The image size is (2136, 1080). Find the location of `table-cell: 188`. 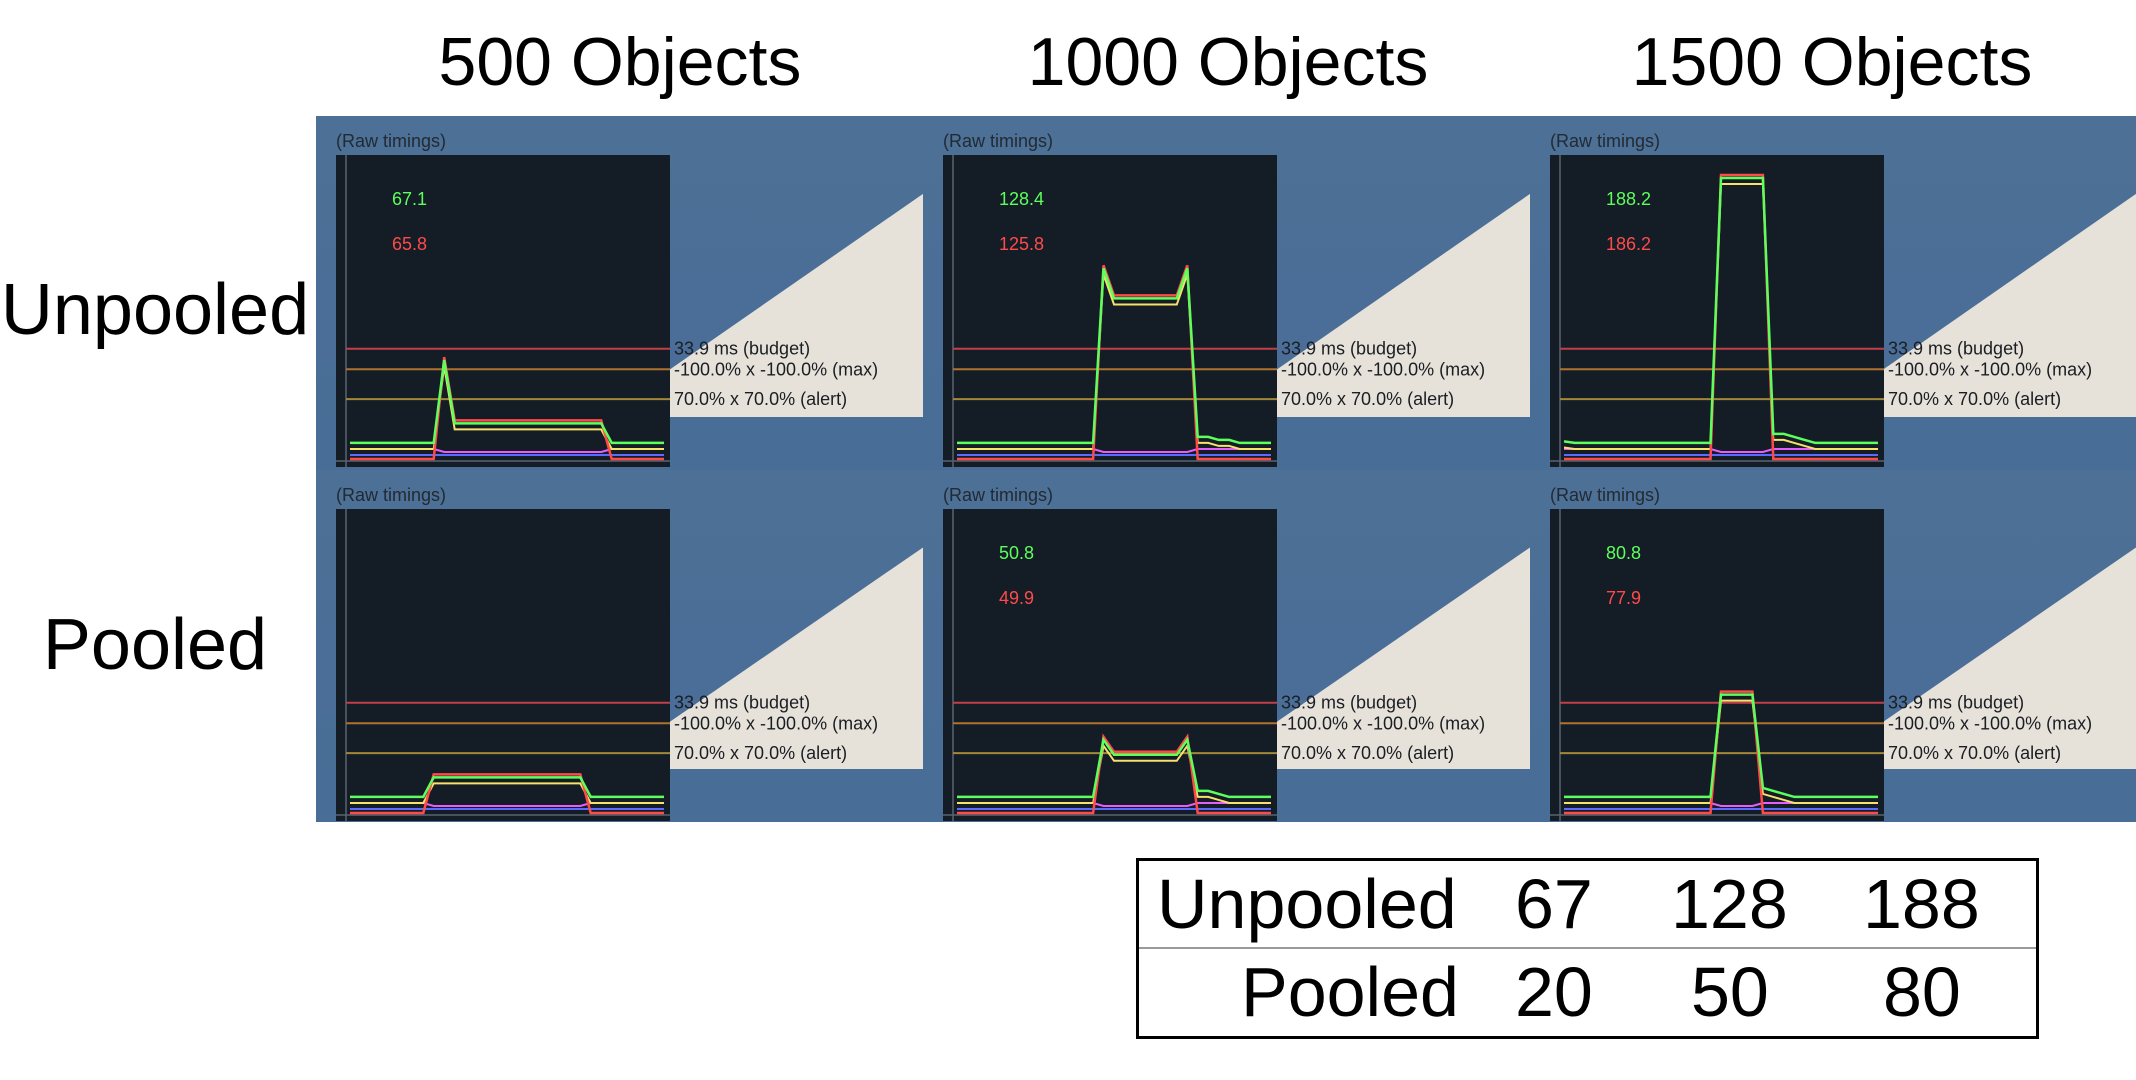

table-cell: 188 is located at coordinates (1921, 904).